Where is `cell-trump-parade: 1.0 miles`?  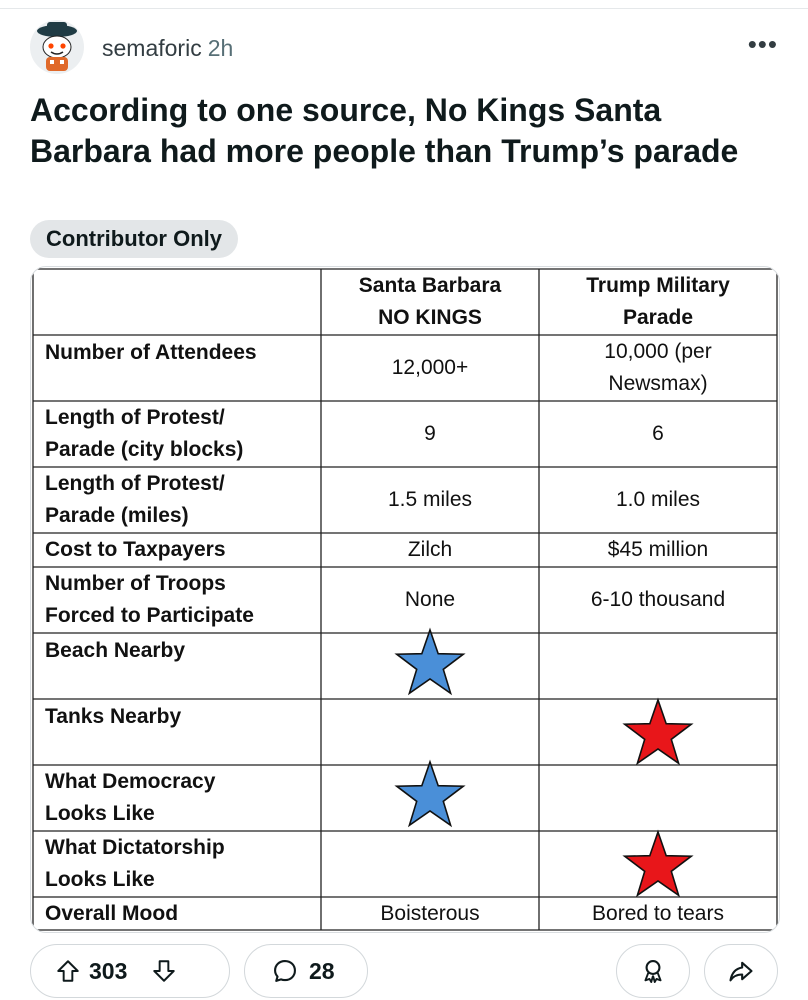
cell-trump-parade: 1.0 miles is located at coordinates (658, 500).